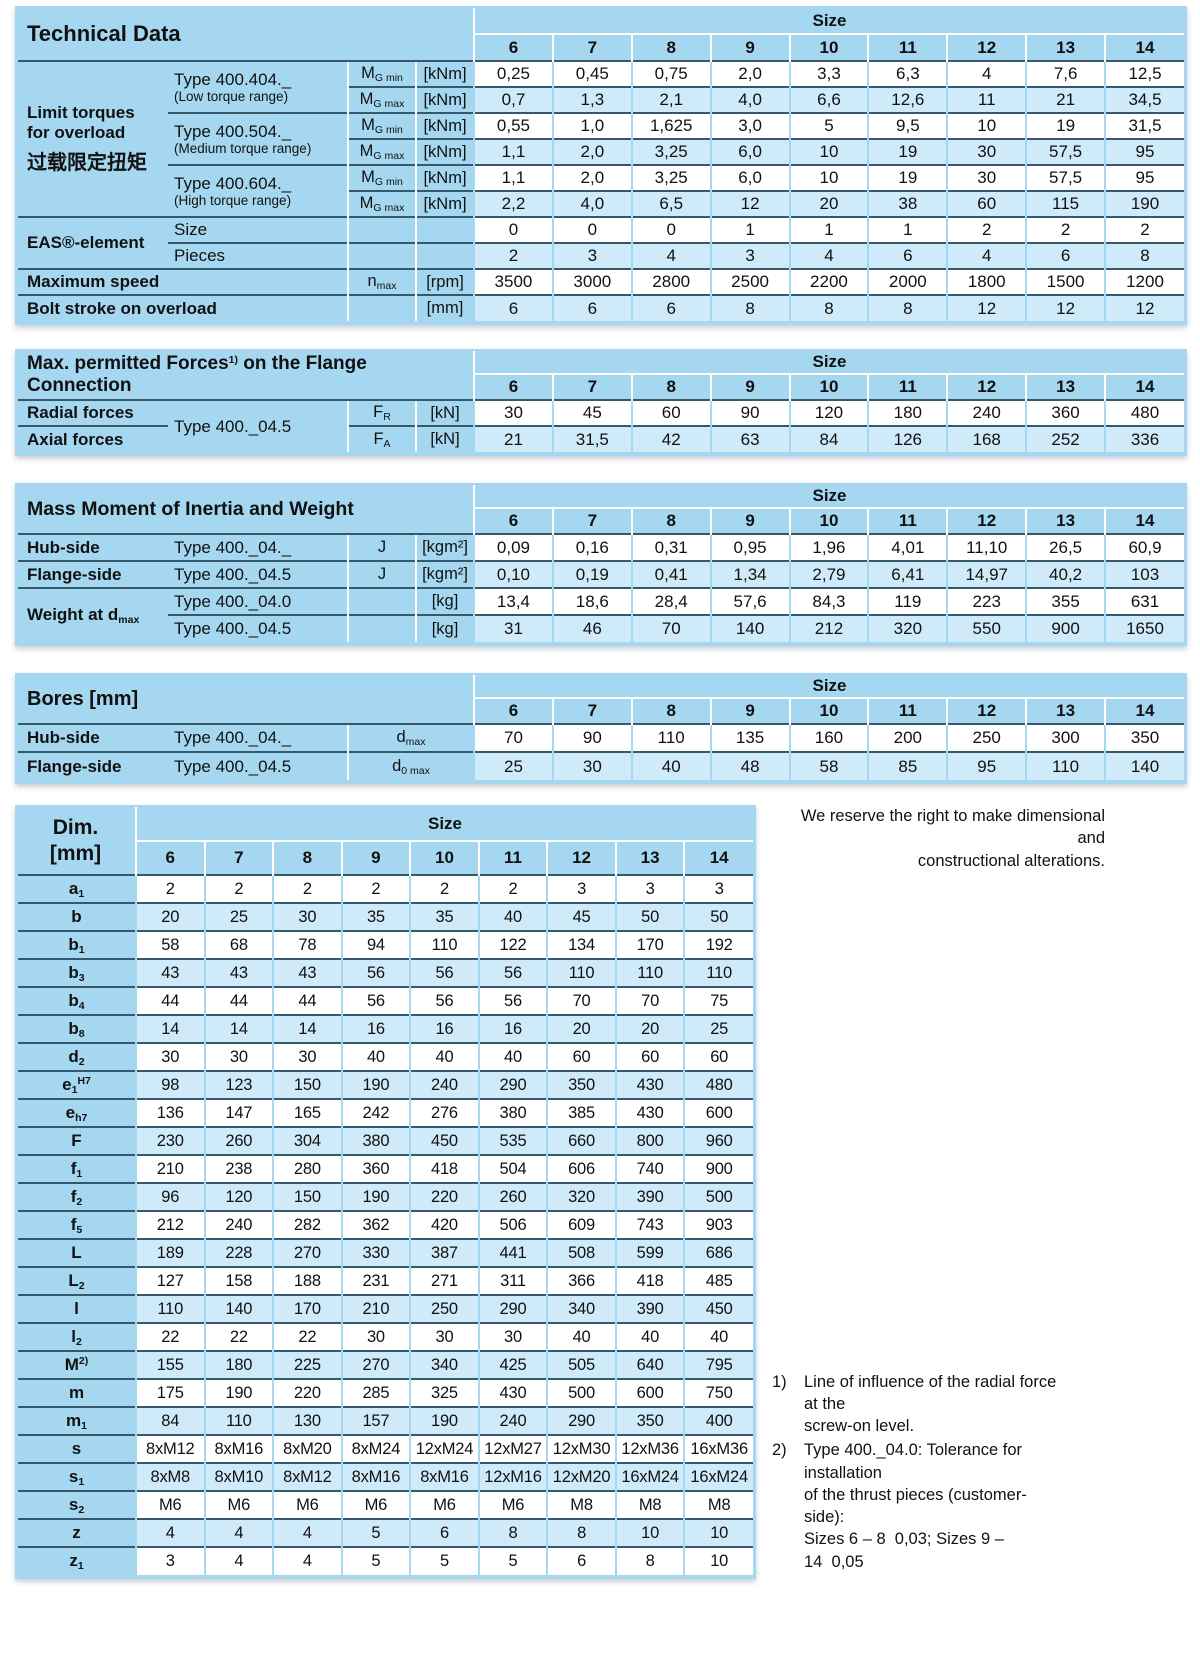  I want to click on symbol-f-r: FR, so click(381, 412).